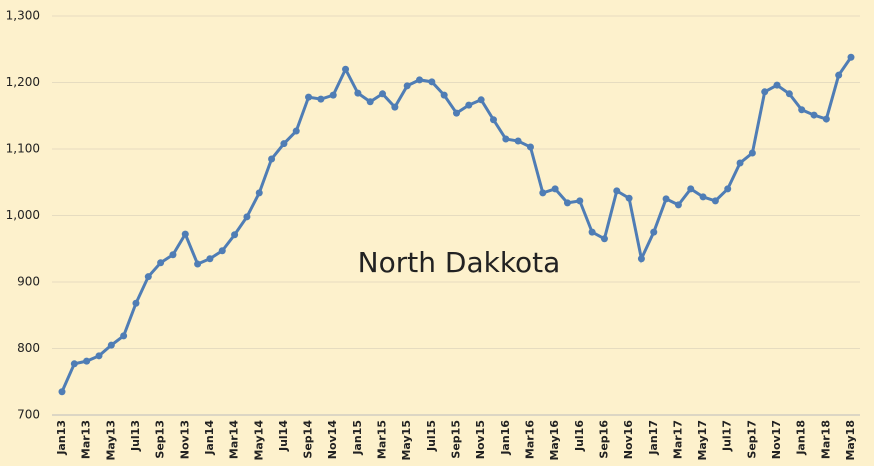 The width and height of the screenshot is (874, 466). What do you see at coordinates (283, 436) in the screenshot?
I see `x-tick-label: Jul14` at bounding box center [283, 436].